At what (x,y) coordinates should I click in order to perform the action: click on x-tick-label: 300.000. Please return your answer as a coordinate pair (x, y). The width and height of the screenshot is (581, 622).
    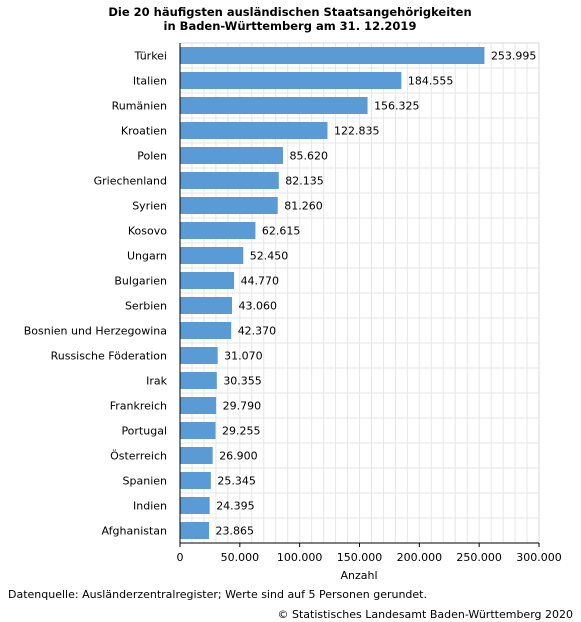
    Looking at the image, I should click on (539, 557).